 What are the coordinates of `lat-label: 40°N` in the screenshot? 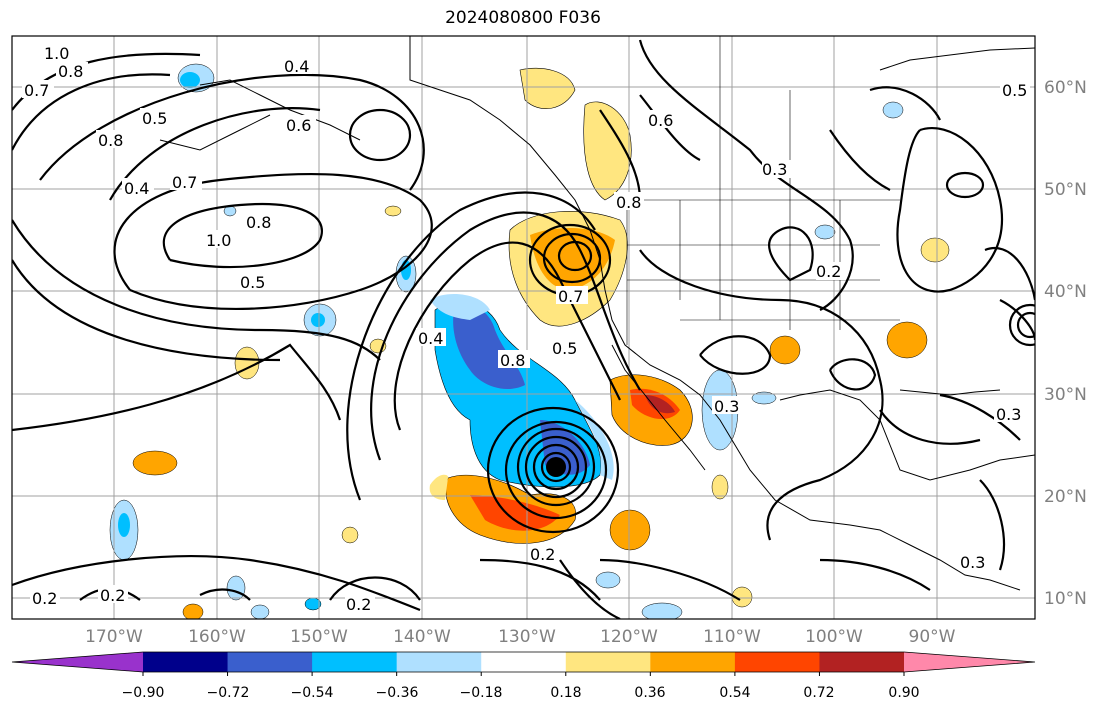 It's located at (1065, 292).